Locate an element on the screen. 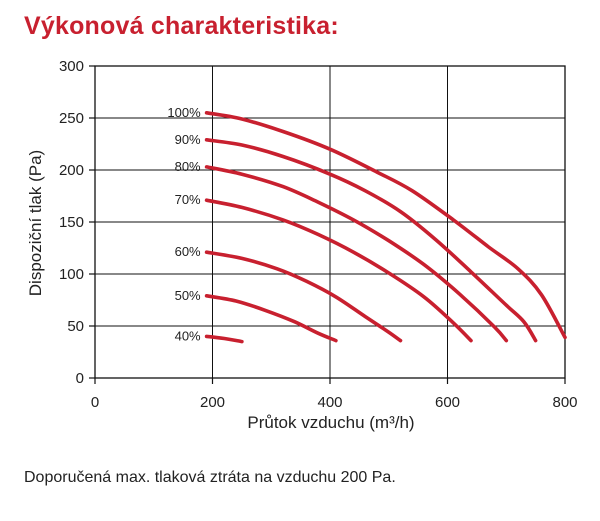  y-tick-label: 300 is located at coordinates (71, 66).